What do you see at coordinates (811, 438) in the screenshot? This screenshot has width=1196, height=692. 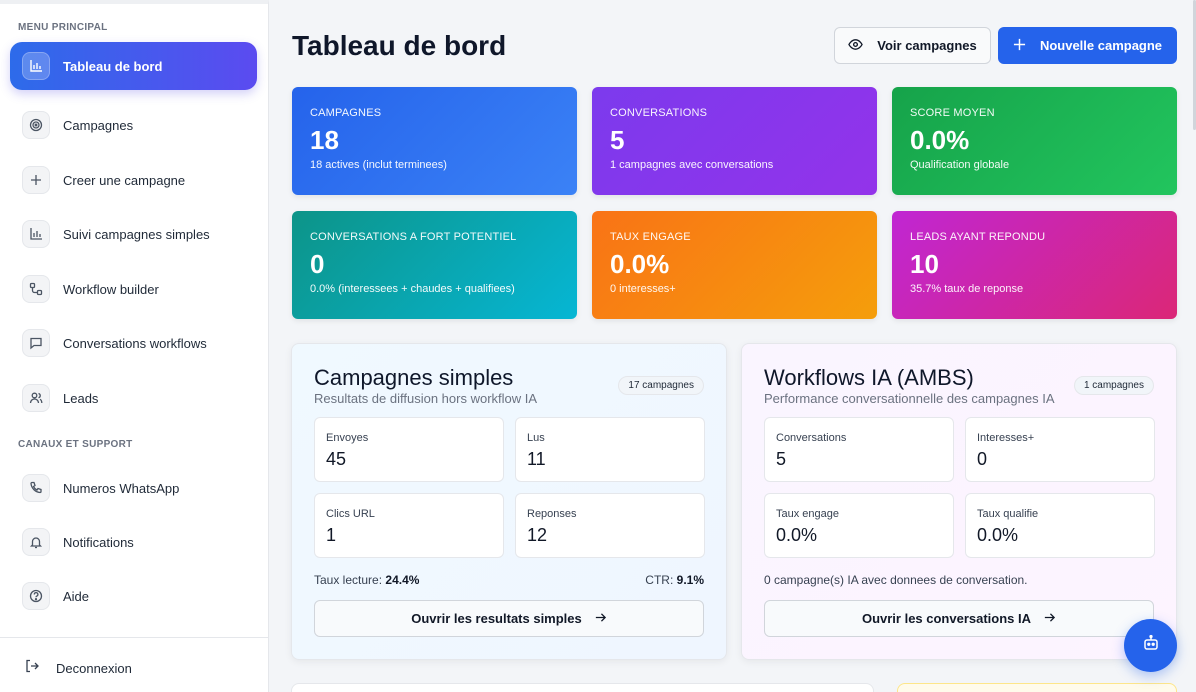 I see `metric-label: Conversations` at bounding box center [811, 438].